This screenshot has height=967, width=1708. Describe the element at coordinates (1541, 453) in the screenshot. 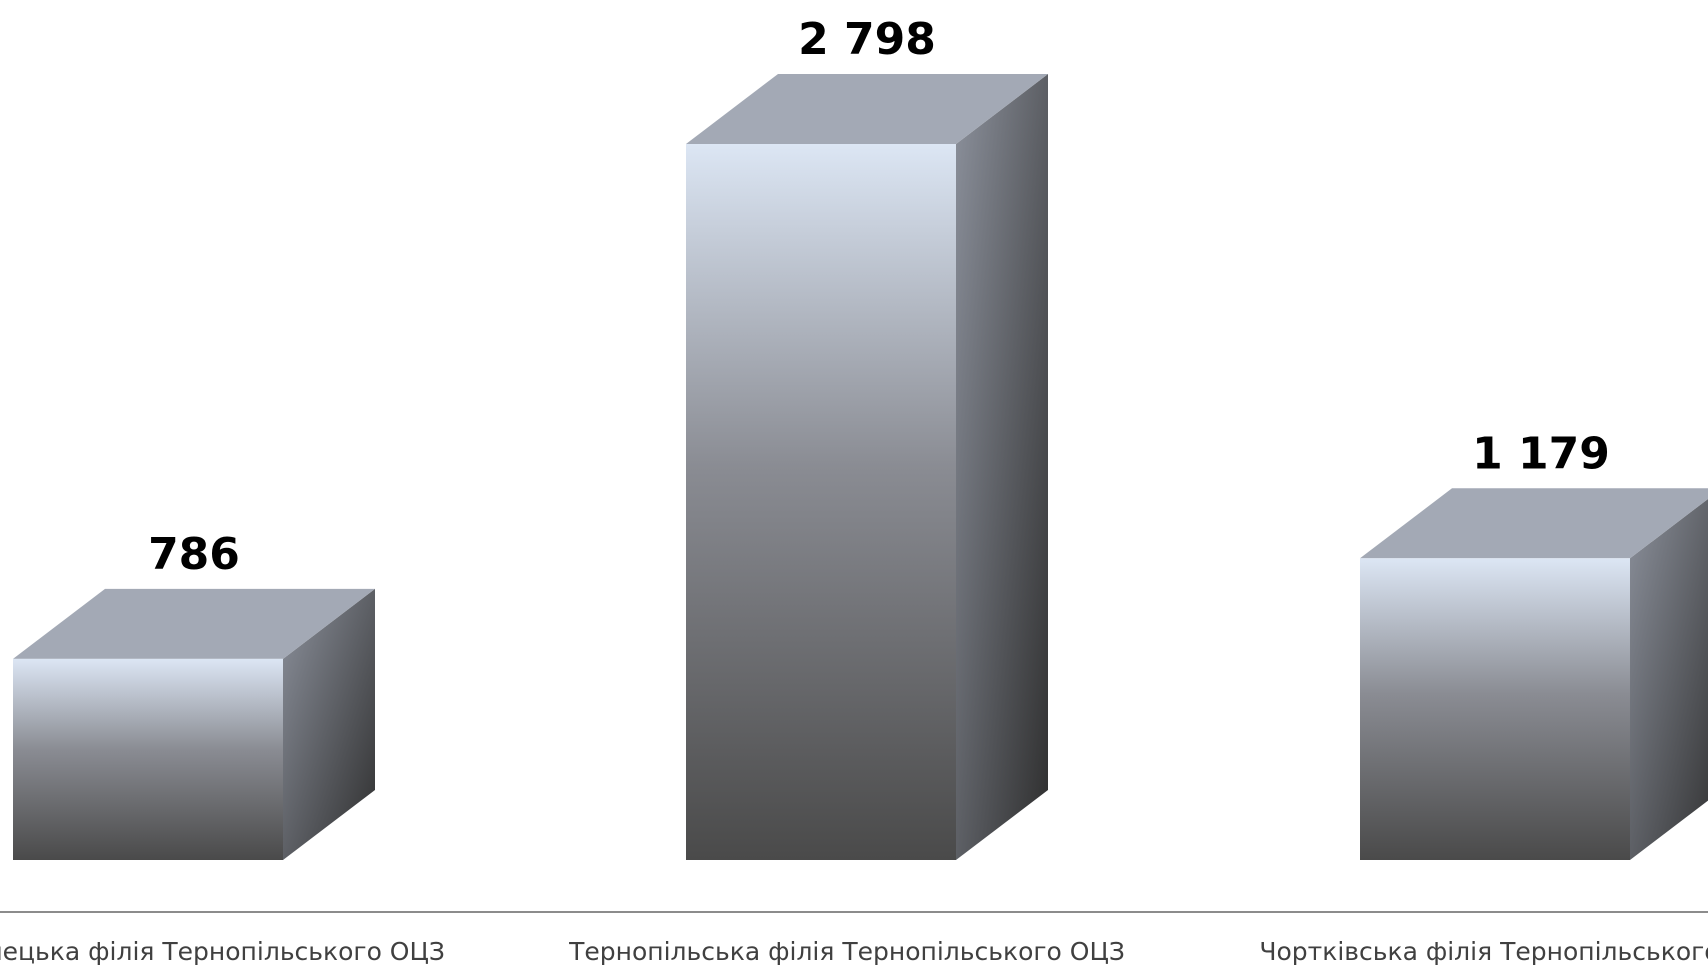

I see `value-label: 1 179` at that location.